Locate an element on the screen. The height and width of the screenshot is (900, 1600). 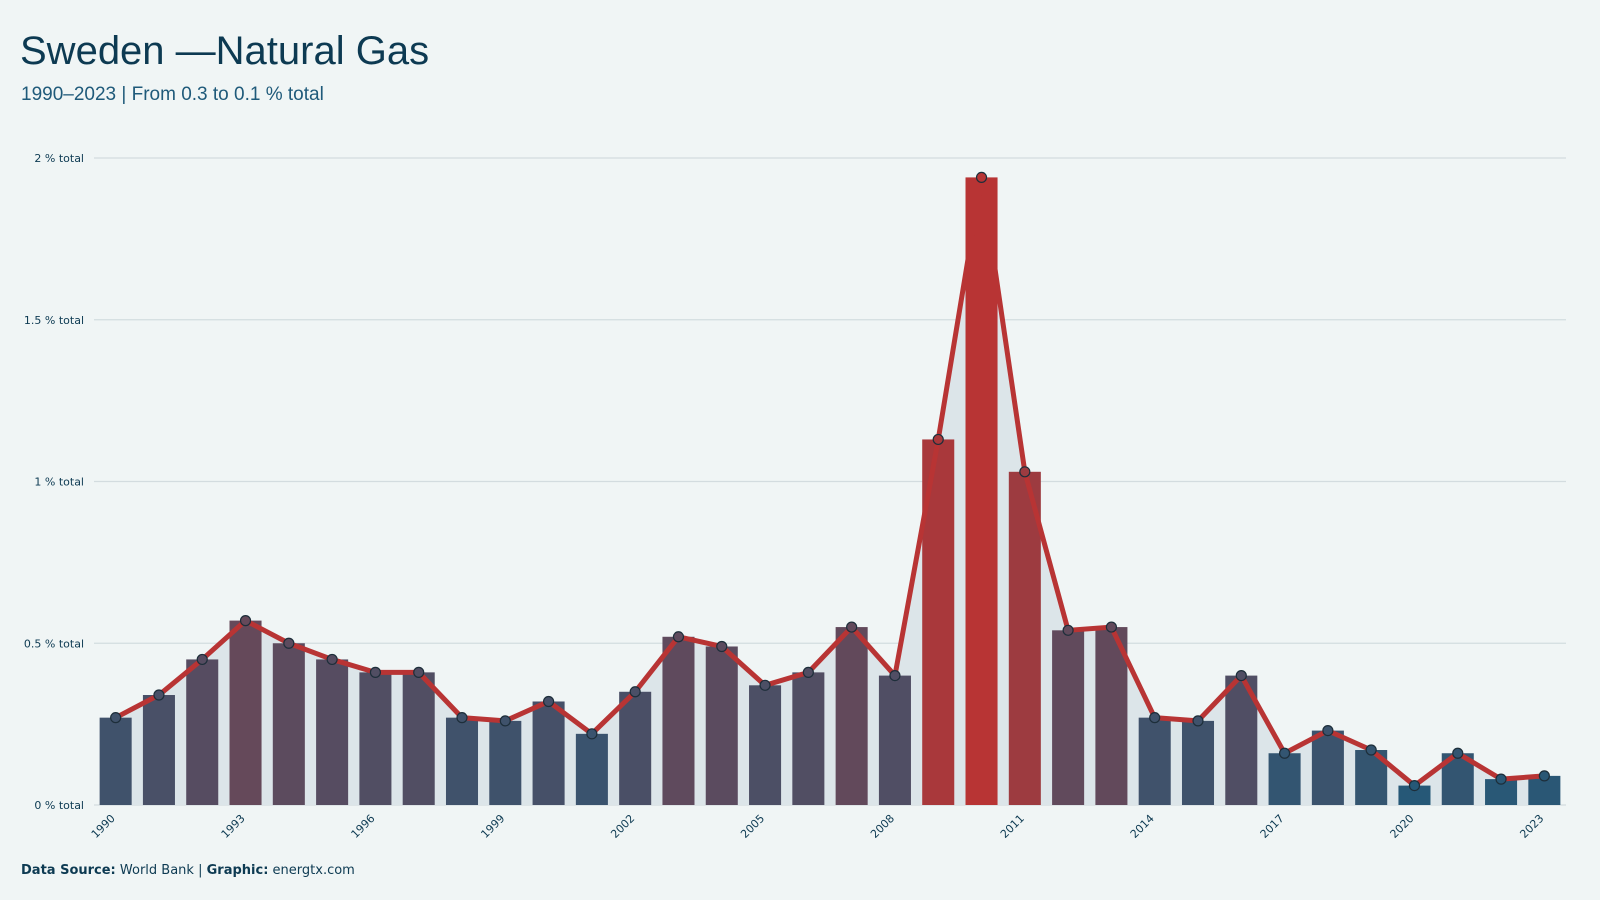
chart-title: Sweden —Natural Gas is located at coordinates (224, 51).